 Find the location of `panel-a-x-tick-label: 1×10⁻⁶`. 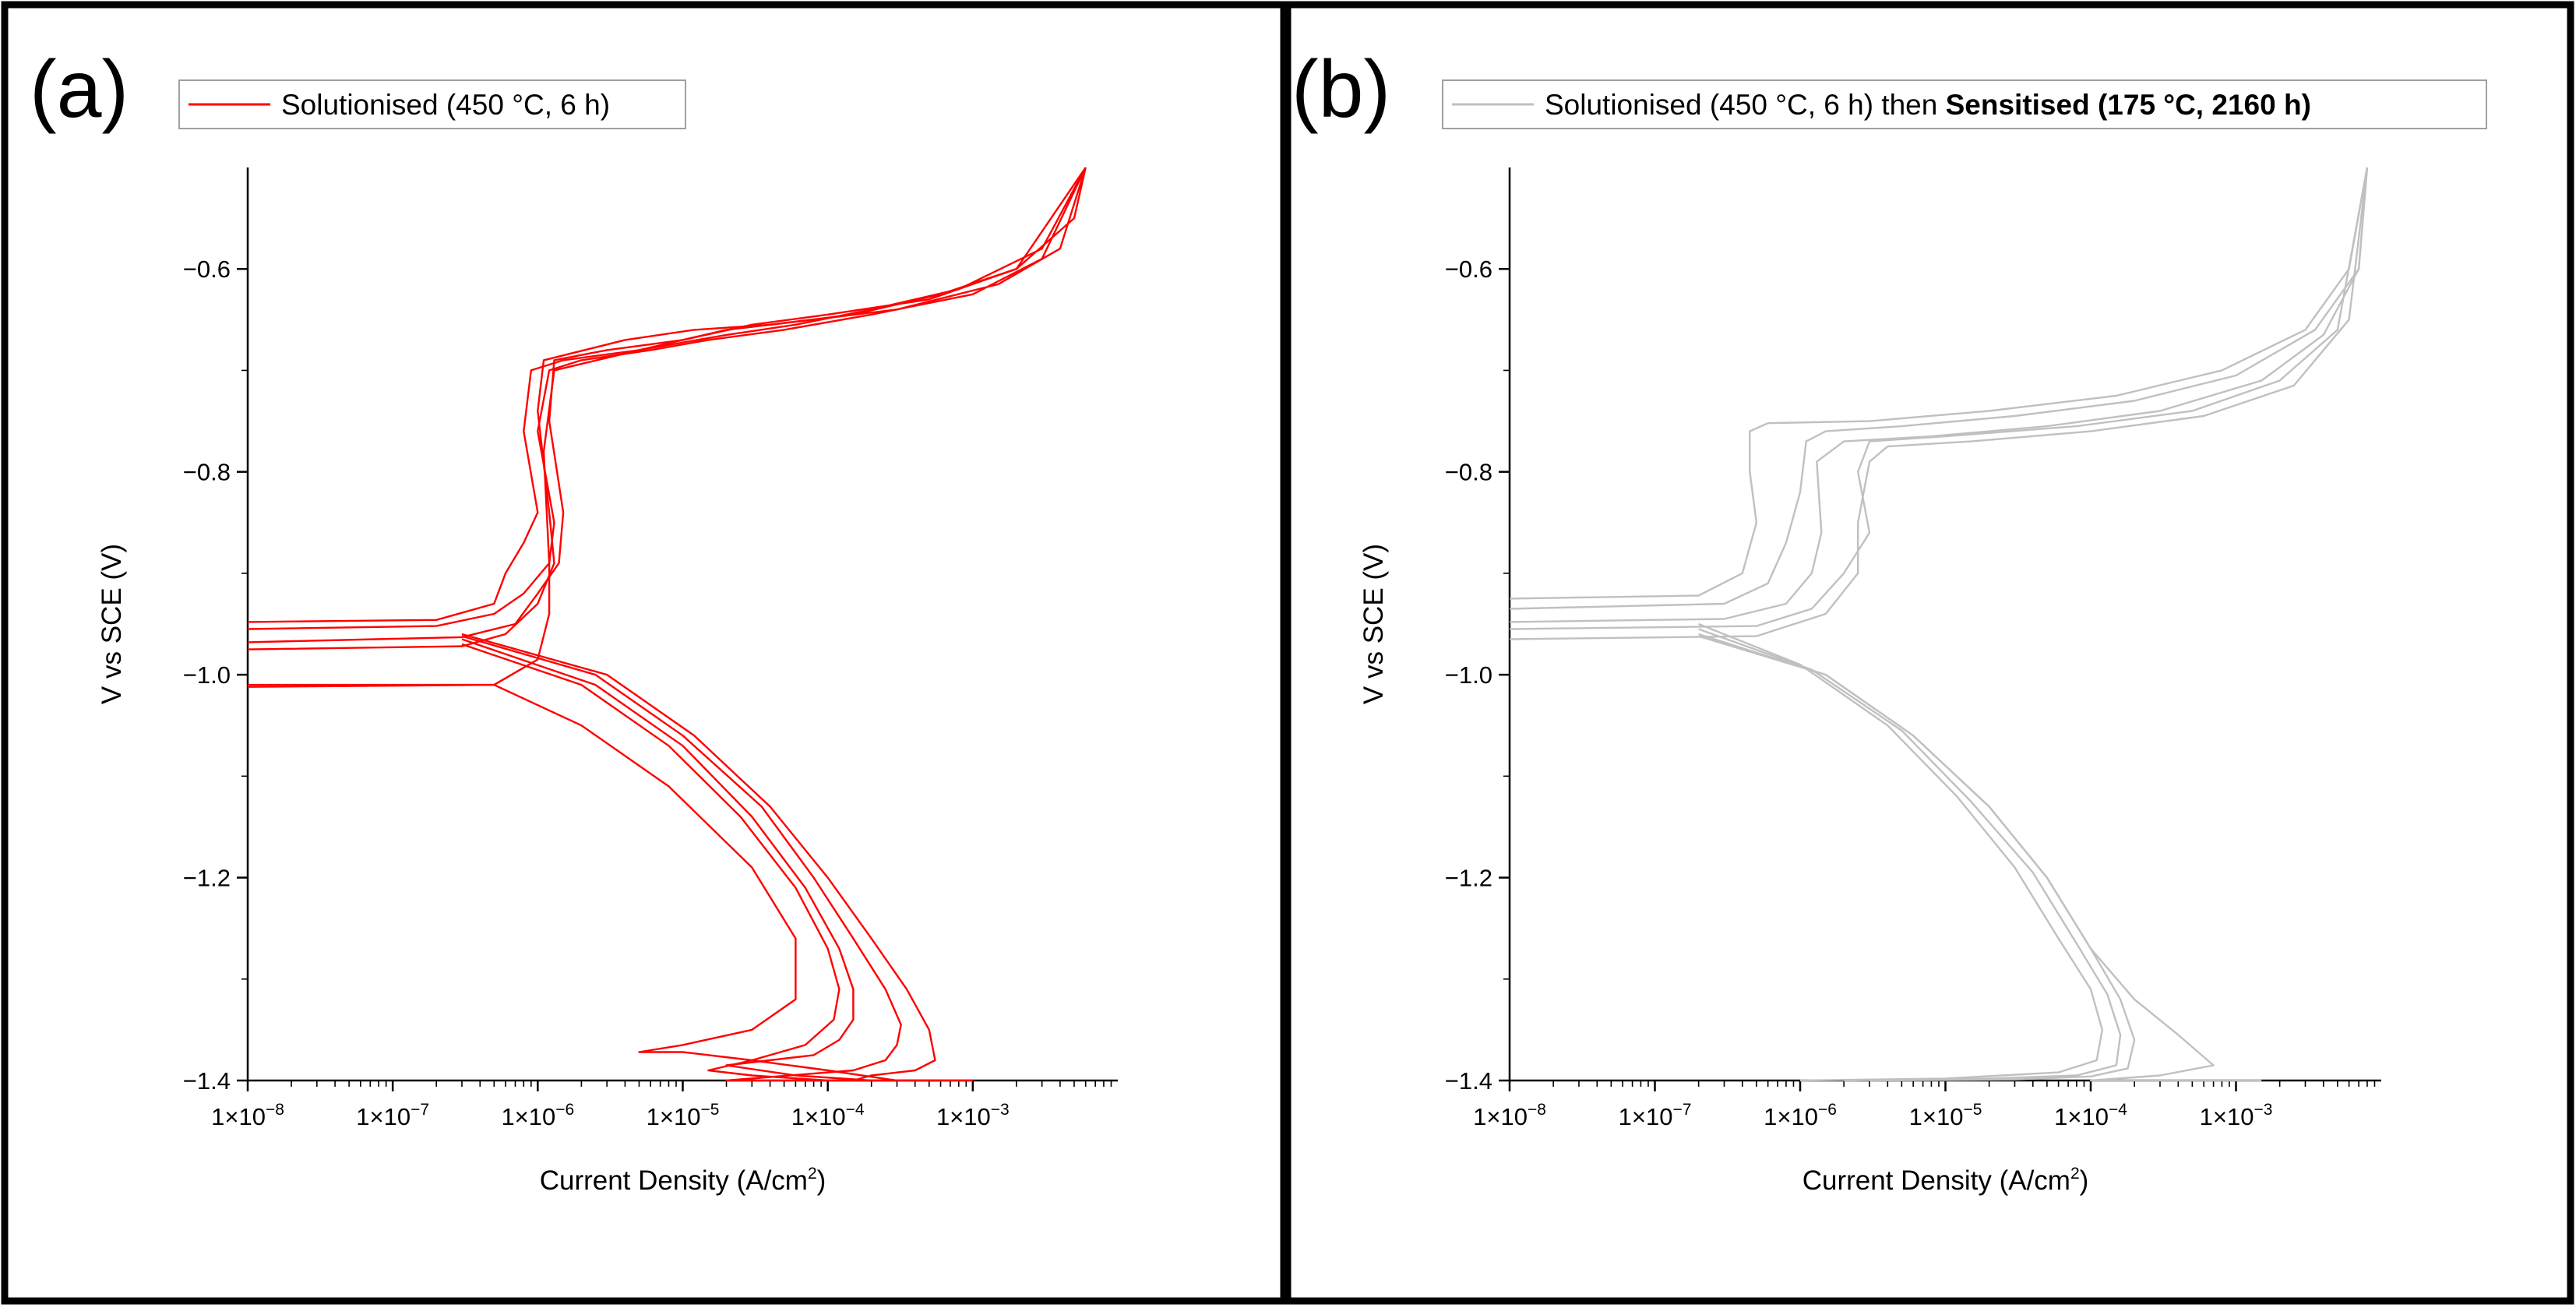

panel-a-x-tick-label: 1×10⁻⁶ is located at coordinates (537, 1115).